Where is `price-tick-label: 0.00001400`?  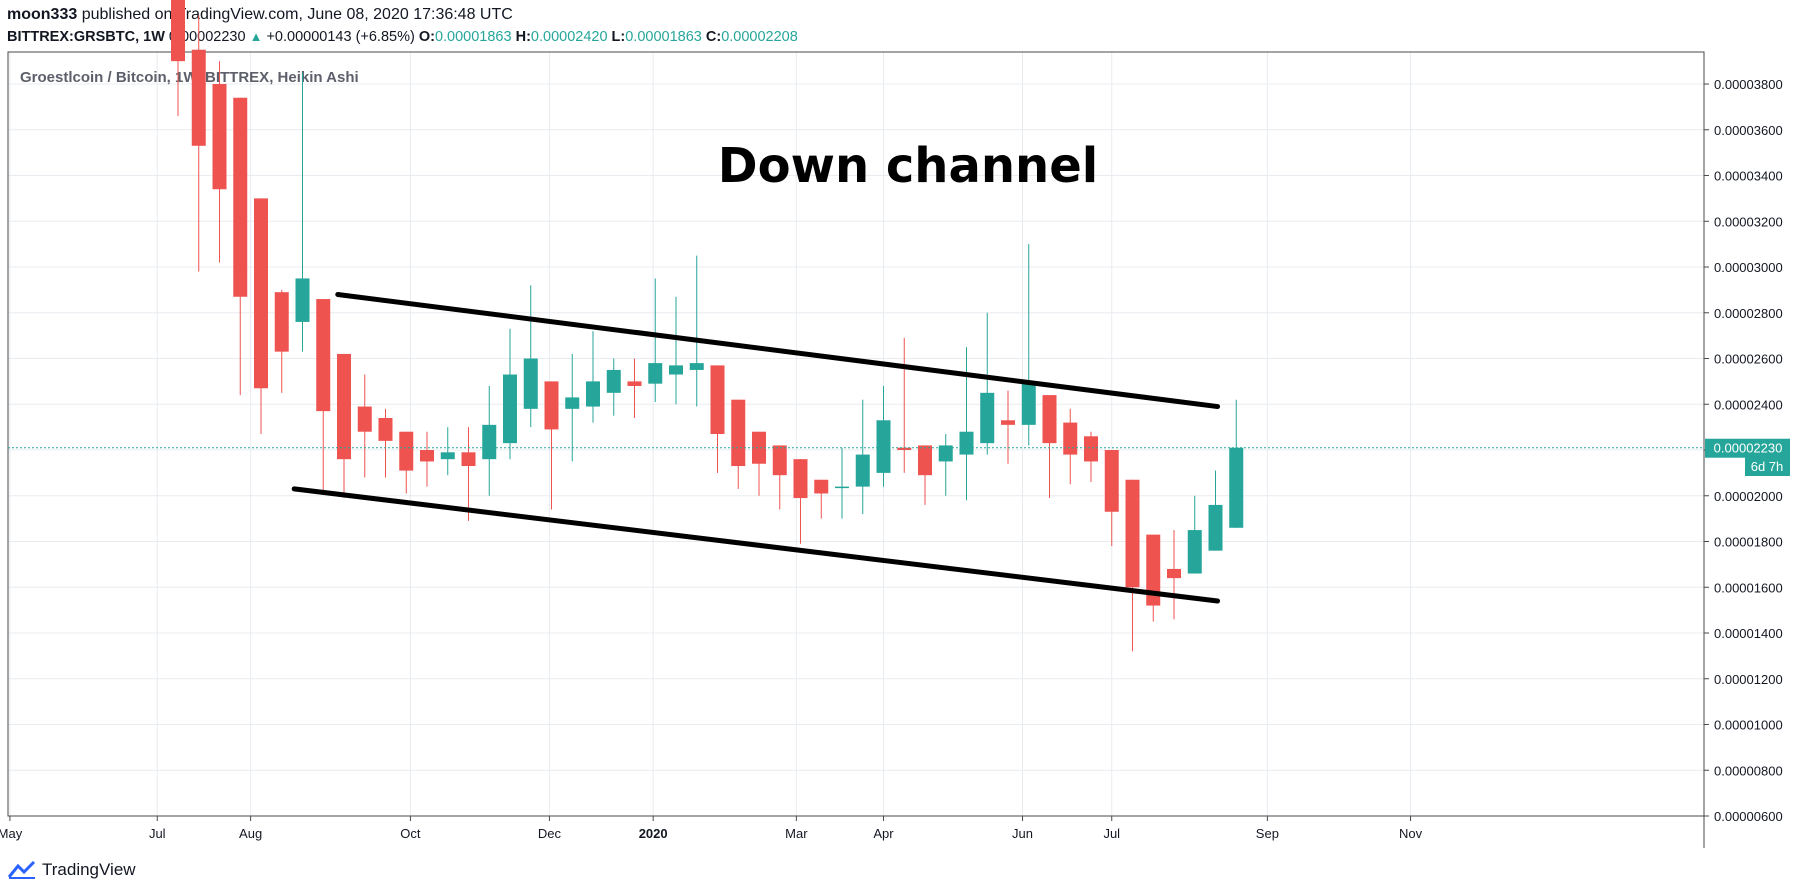 price-tick-label: 0.00001400 is located at coordinates (1748, 633).